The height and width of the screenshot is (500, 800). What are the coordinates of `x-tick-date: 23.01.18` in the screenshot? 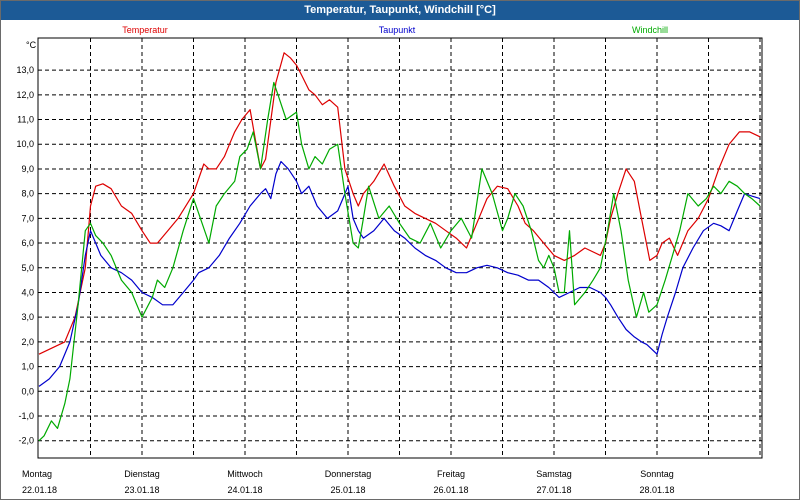 It's located at (141, 490).